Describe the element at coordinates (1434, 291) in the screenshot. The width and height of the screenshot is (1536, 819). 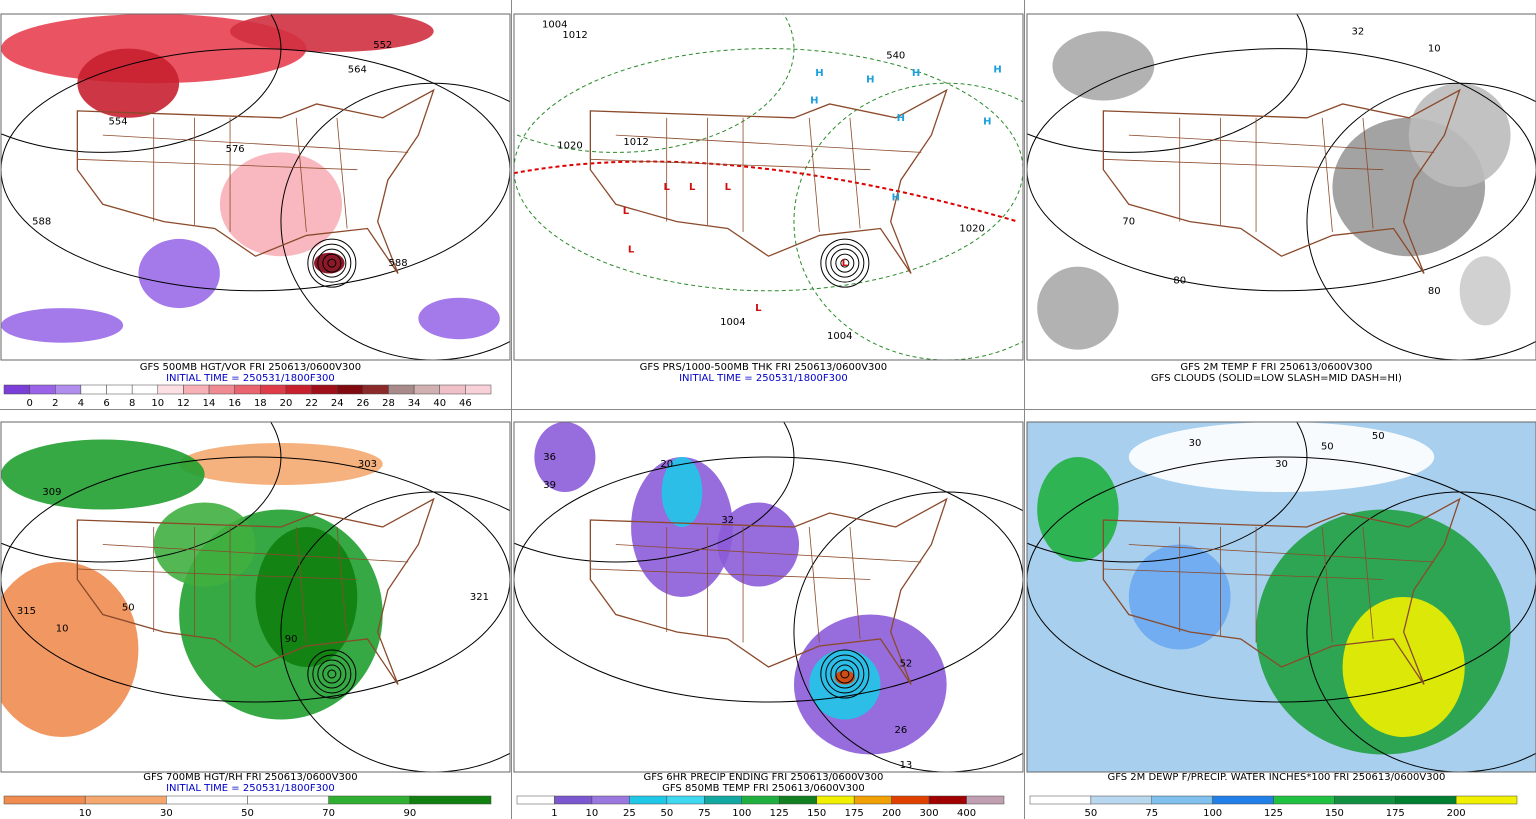
I see `contour-label: 80` at that location.